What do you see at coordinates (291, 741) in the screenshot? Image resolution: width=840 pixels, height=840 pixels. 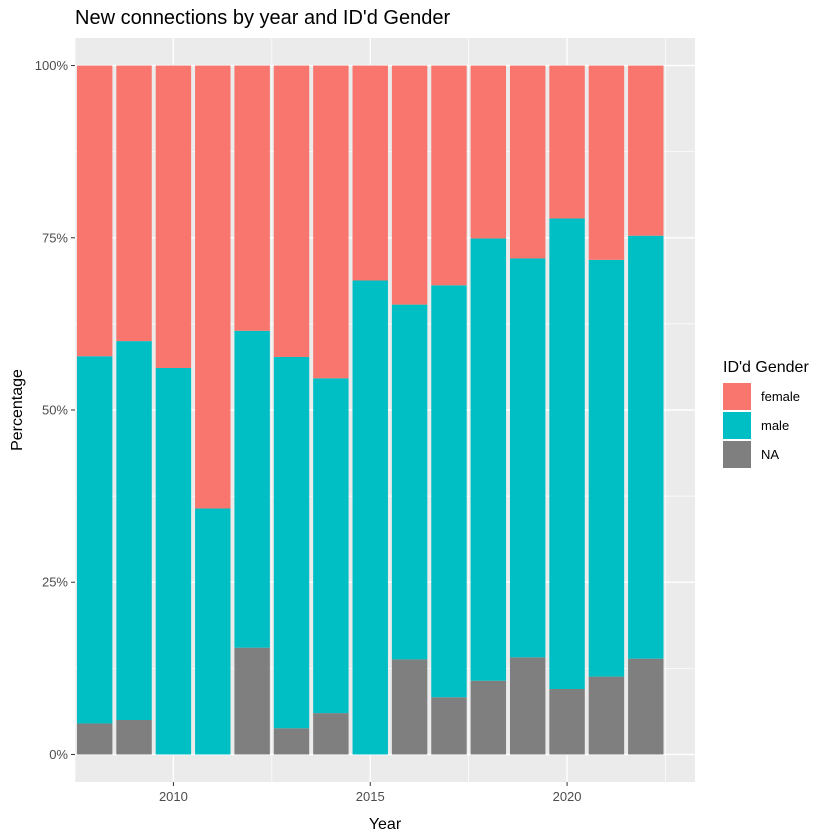 I see `bar-na-2013` at bounding box center [291, 741].